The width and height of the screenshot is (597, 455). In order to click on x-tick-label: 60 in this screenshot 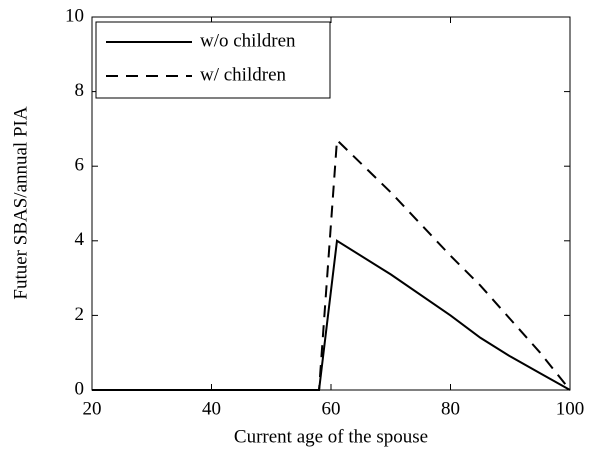, I will do `click(331, 408)`.